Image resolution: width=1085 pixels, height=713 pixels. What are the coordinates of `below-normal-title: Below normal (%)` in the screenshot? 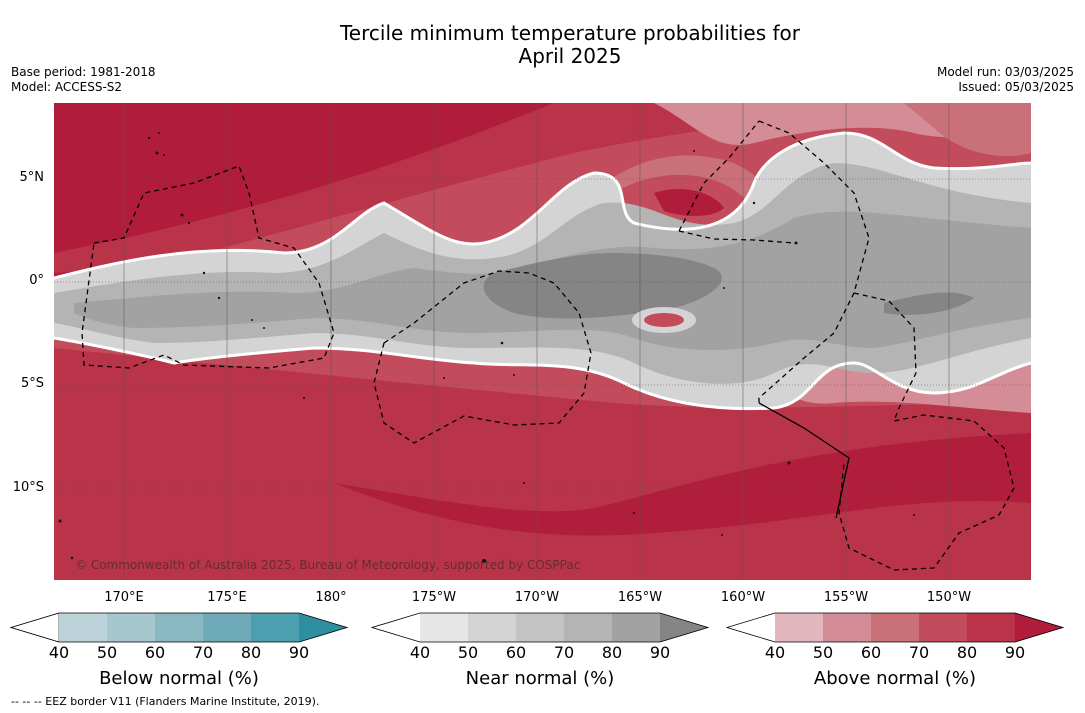 It's located at (179, 678).